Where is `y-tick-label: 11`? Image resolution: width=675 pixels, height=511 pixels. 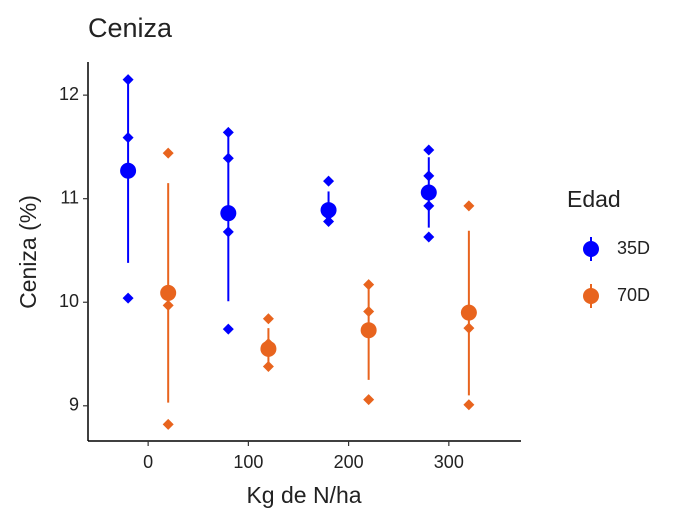 y-tick-label: 11 is located at coordinates (69, 197).